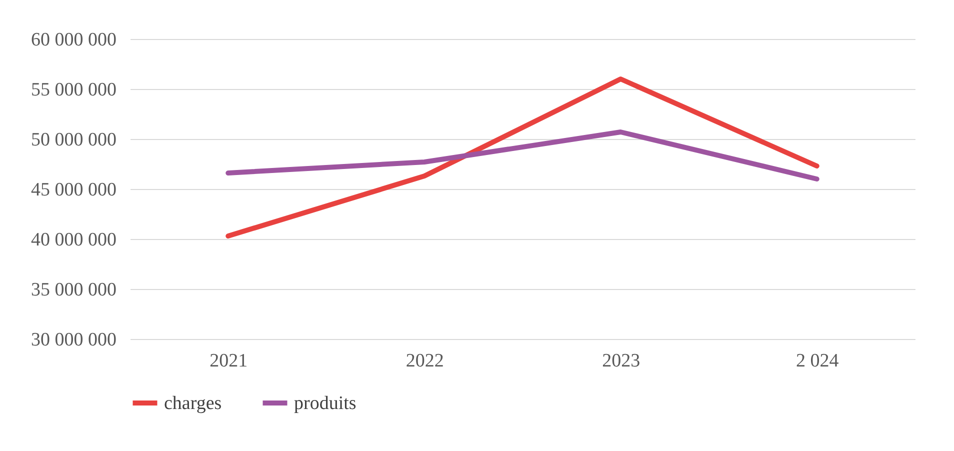 The height and width of the screenshot is (451, 954). Describe the element at coordinates (73, 290) in the screenshot. I see `y-tick-label: 35 000 000` at that location.